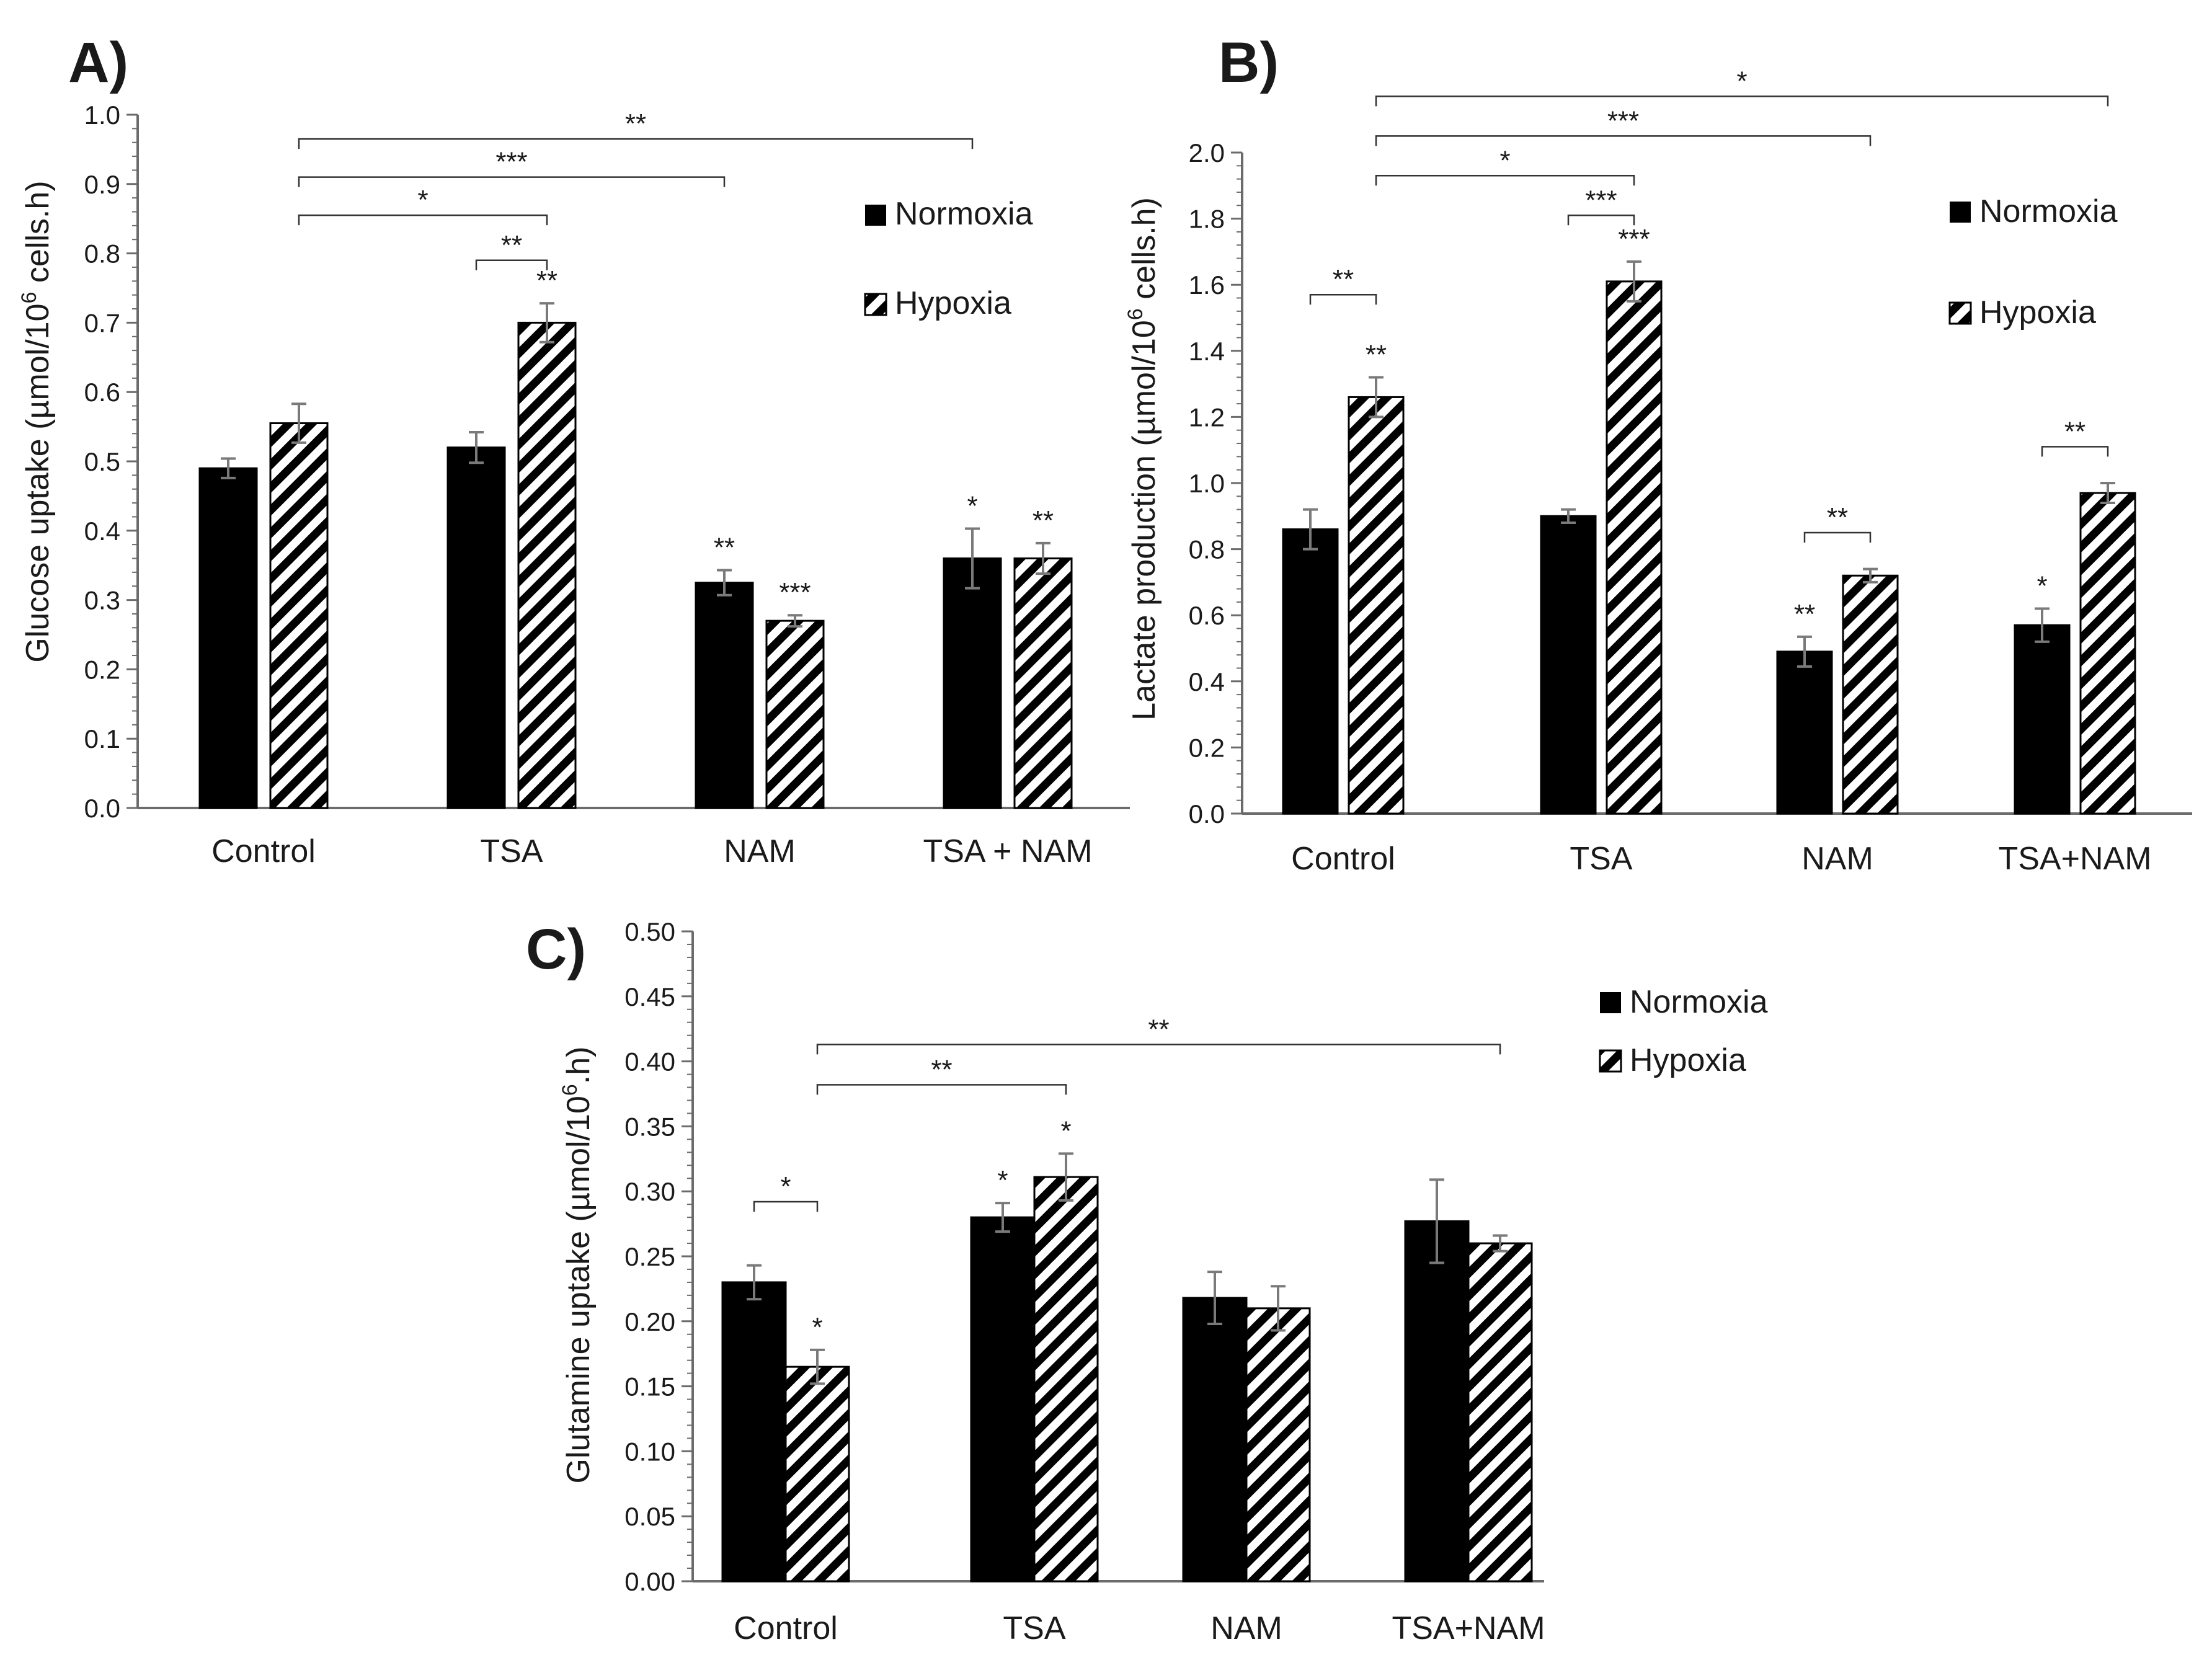  Describe the element at coordinates (649, 1386) in the screenshot. I see `y-tick-label: 0.15` at that location.